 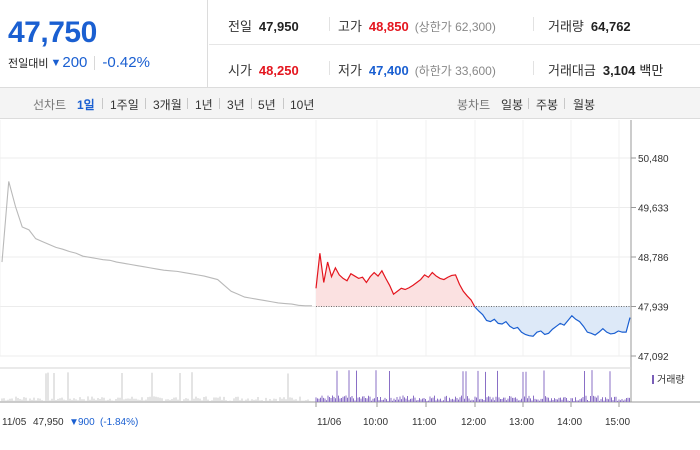 What do you see at coordinates (48, 422) in the screenshot?
I see `prev-day-close: 47,950` at bounding box center [48, 422].